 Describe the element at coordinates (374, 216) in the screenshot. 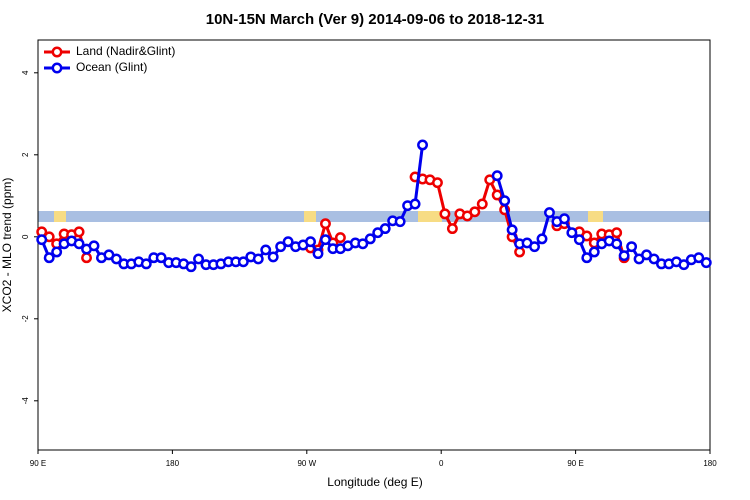

I see `land-ocean-band` at that location.